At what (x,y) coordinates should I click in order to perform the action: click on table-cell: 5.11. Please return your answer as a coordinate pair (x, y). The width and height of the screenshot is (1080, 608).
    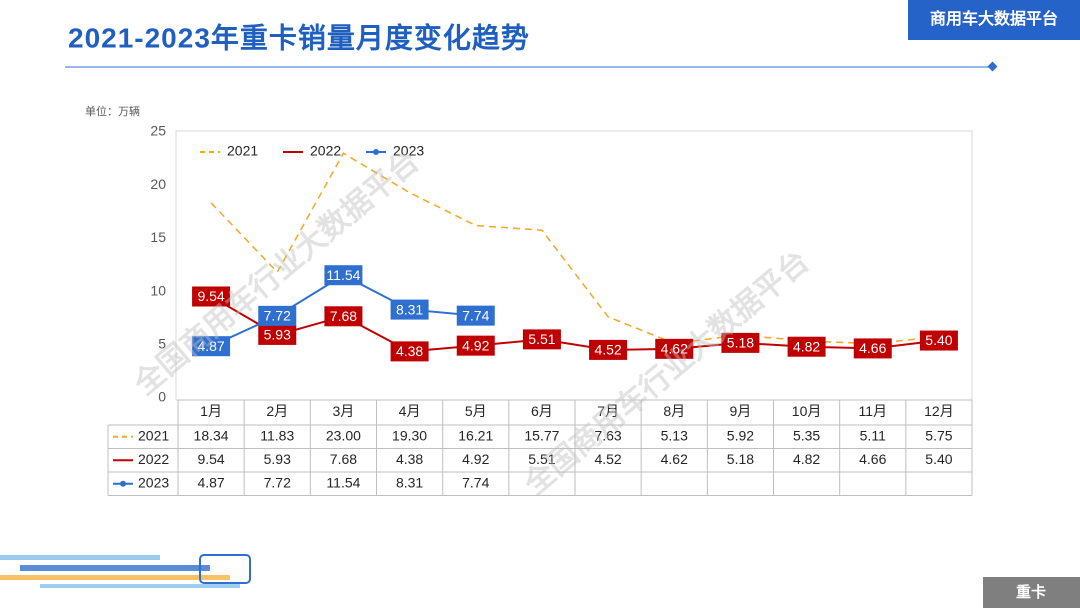
    Looking at the image, I should click on (873, 435).